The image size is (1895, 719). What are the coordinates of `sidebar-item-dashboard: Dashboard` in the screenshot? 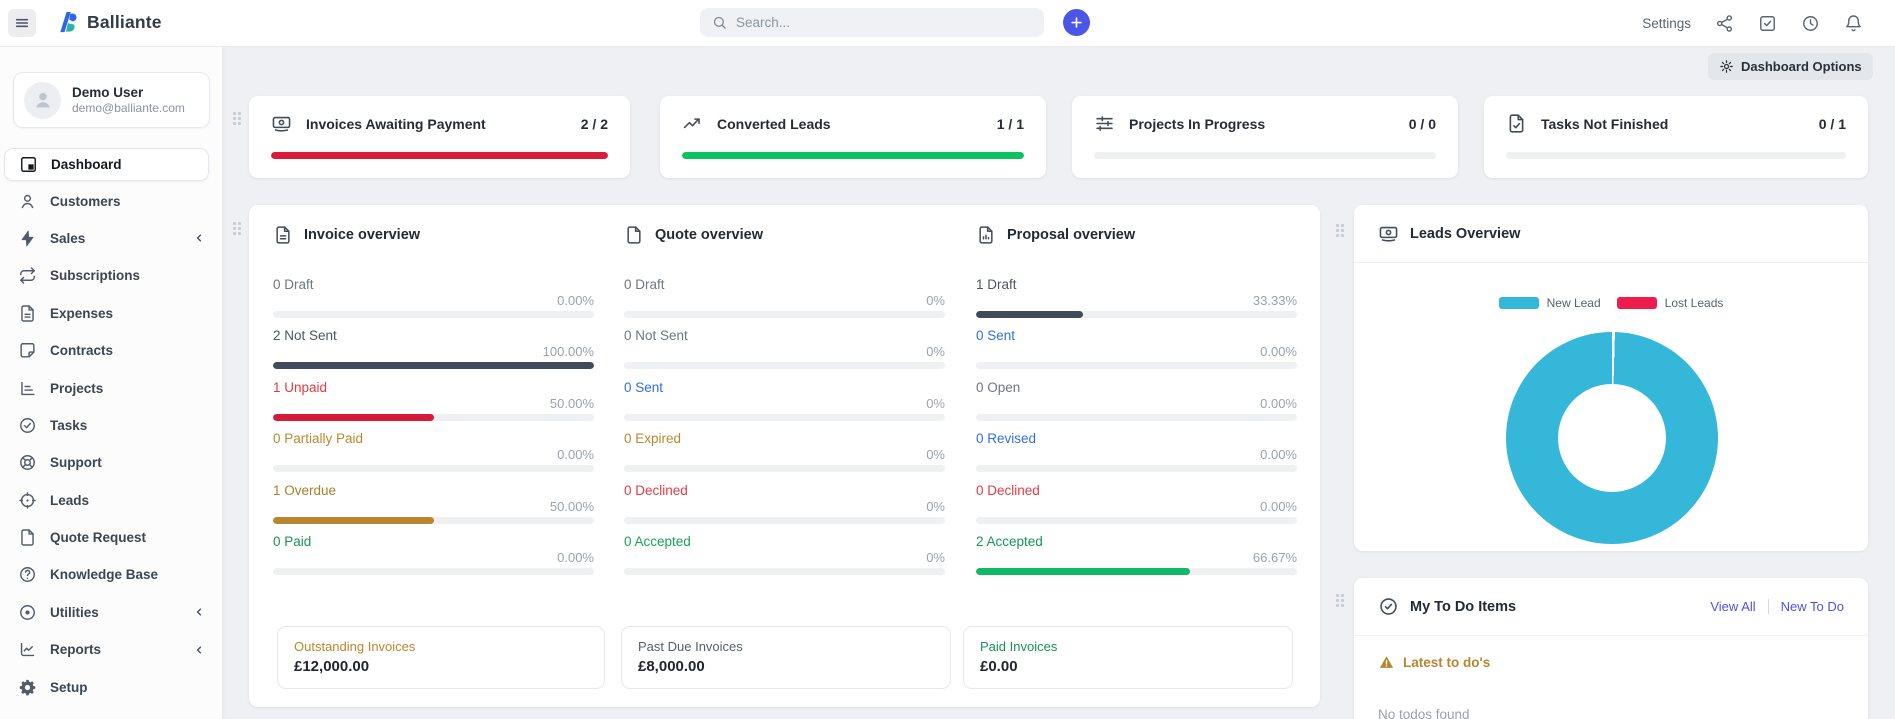 It's located at (106, 165).